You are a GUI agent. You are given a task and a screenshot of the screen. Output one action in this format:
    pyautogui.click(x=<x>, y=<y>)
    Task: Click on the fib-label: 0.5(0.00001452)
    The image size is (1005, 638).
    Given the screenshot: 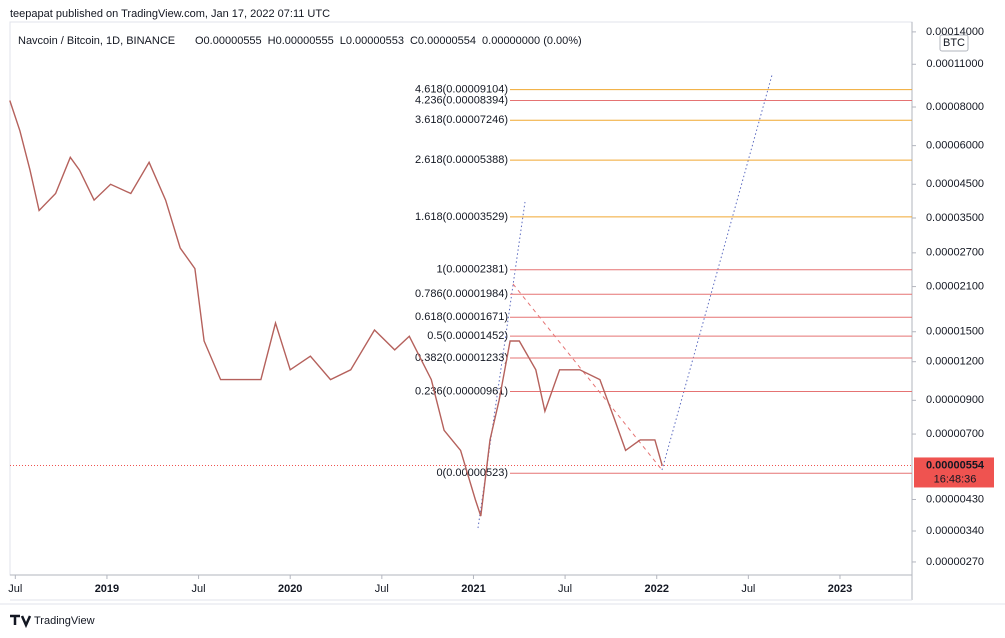 What is the action you would take?
    pyautogui.click(x=467, y=336)
    